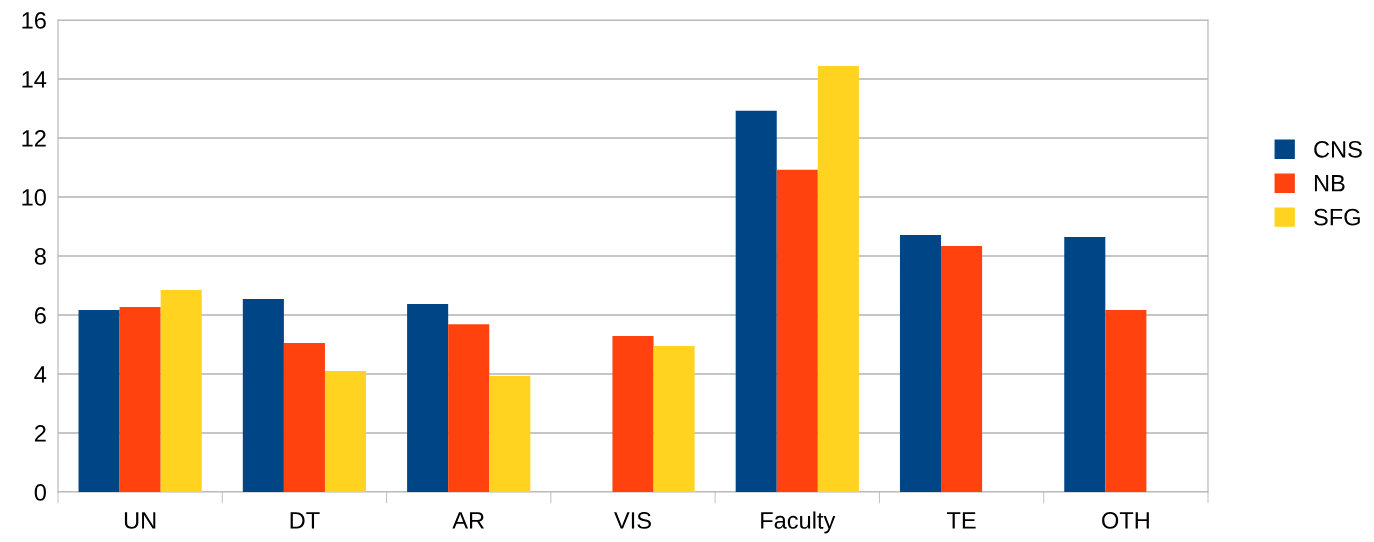 This screenshot has width=1374, height=542. What do you see at coordinates (40, 374) in the screenshot?
I see `y-tick-label: 4` at bounding box center [40, 374].